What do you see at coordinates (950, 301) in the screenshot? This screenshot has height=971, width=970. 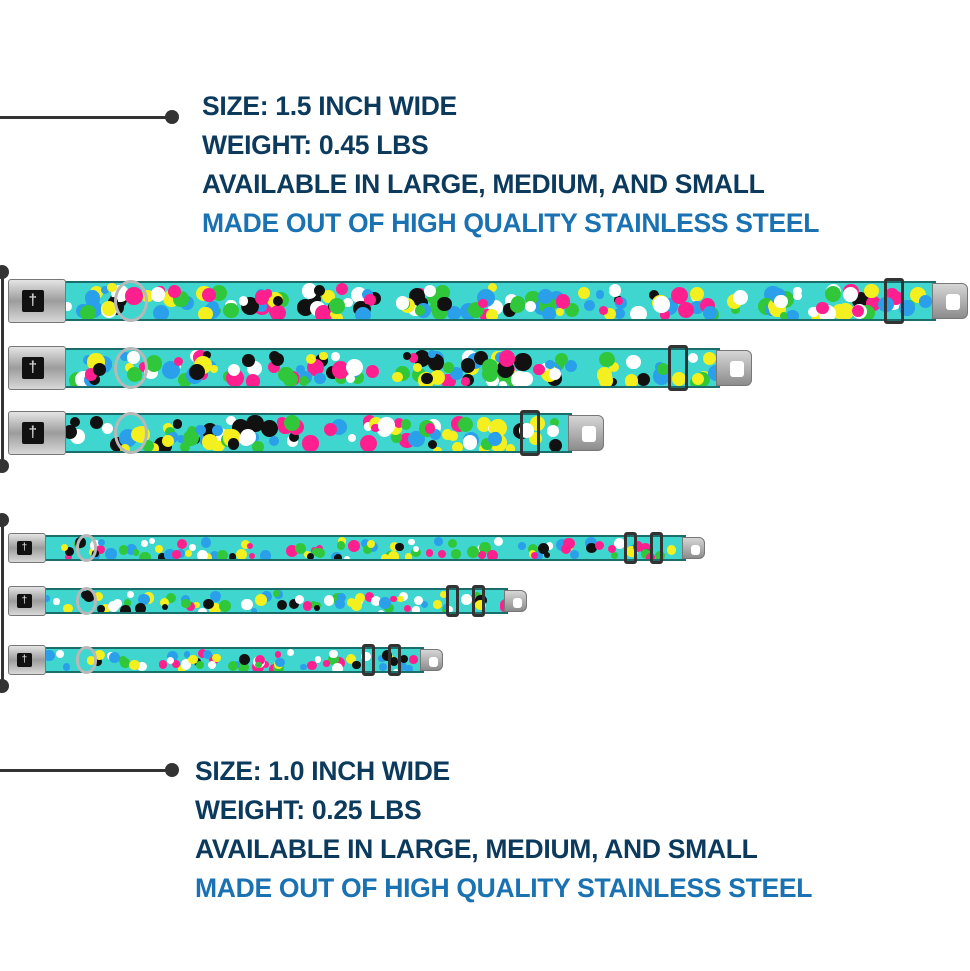 I see `latch-tab` at bounding box center [950, 301].